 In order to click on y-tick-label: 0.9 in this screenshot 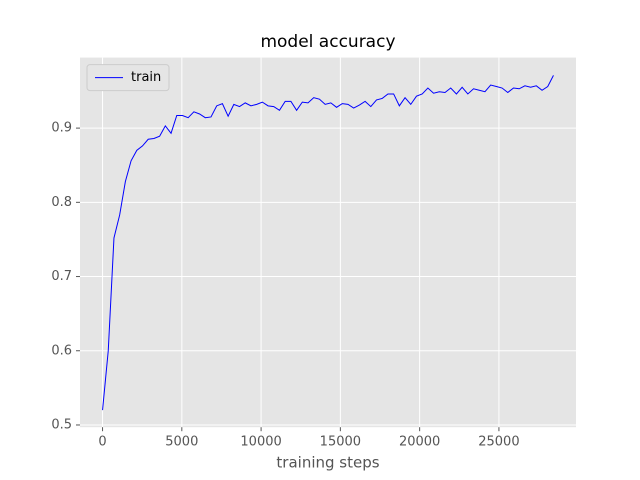, I will do `click(61, 128)`.